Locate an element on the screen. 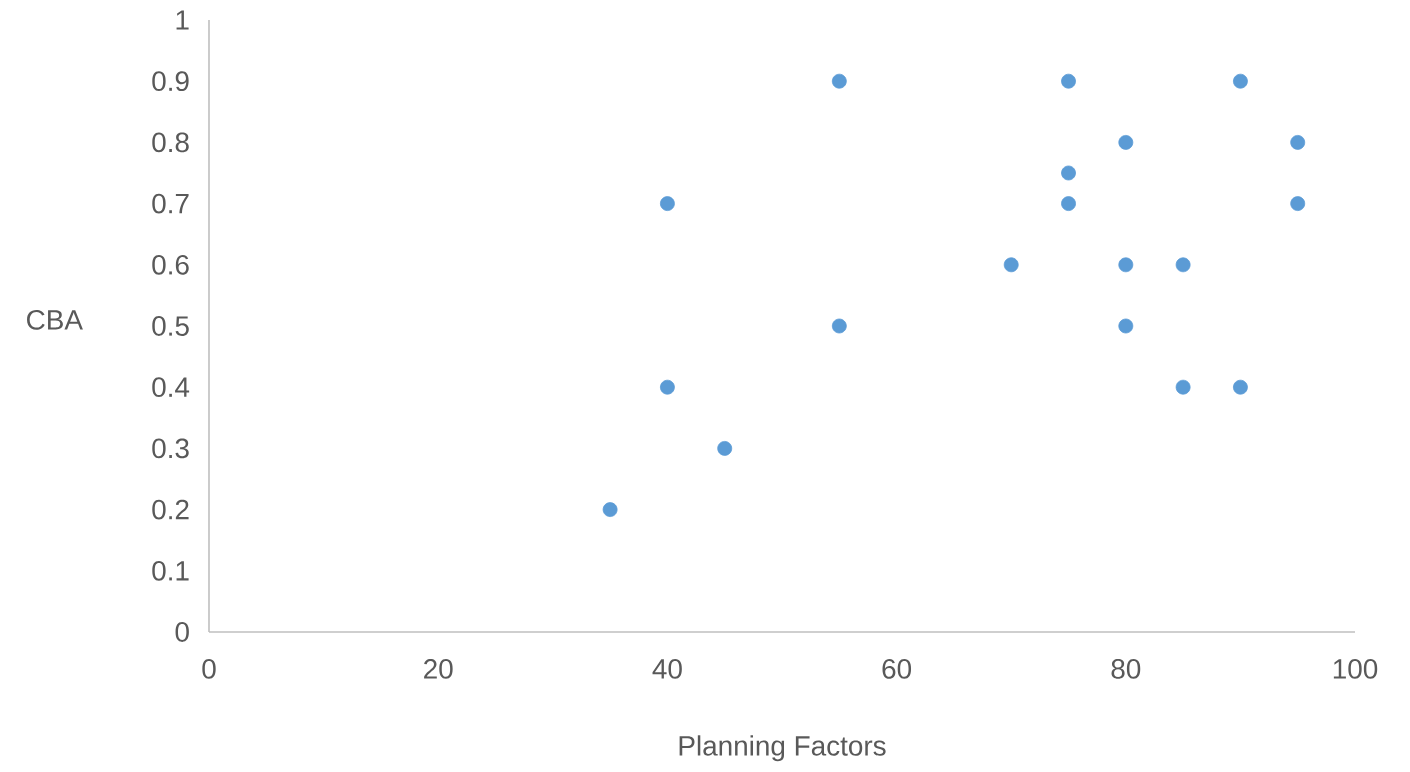 The height and width of the screenshot is (772, 1410). x-tick-label: 20 is located at coordinates (438, 669).